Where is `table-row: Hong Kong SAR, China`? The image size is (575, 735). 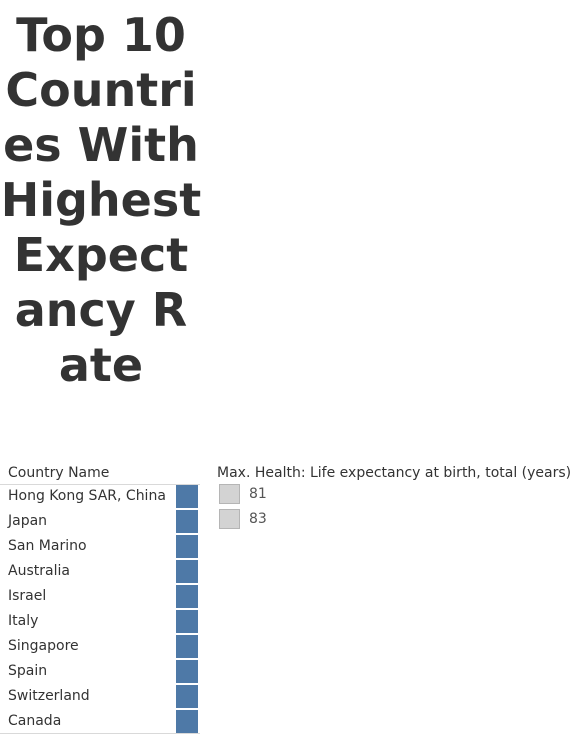
table-row: Hong Kong SAR, China is located at coordinates (100, 497).